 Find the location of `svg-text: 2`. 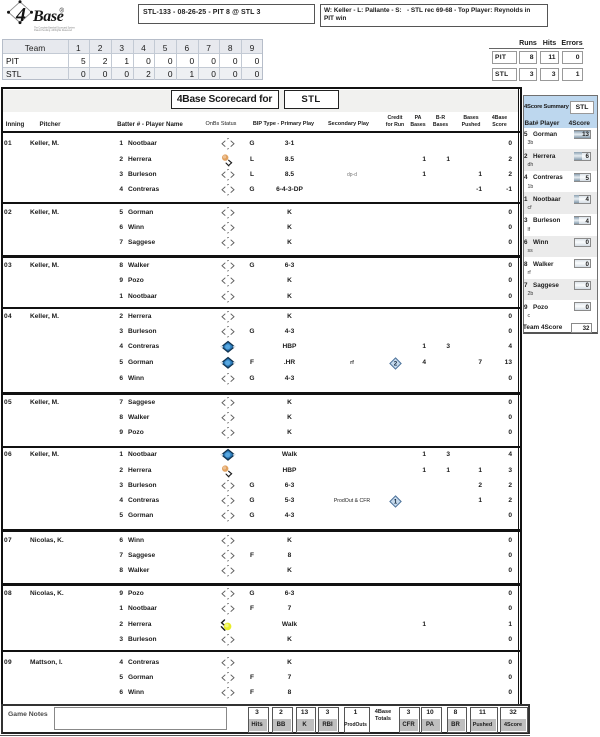

svg-text: 2 is located at coordinates (396, 364).